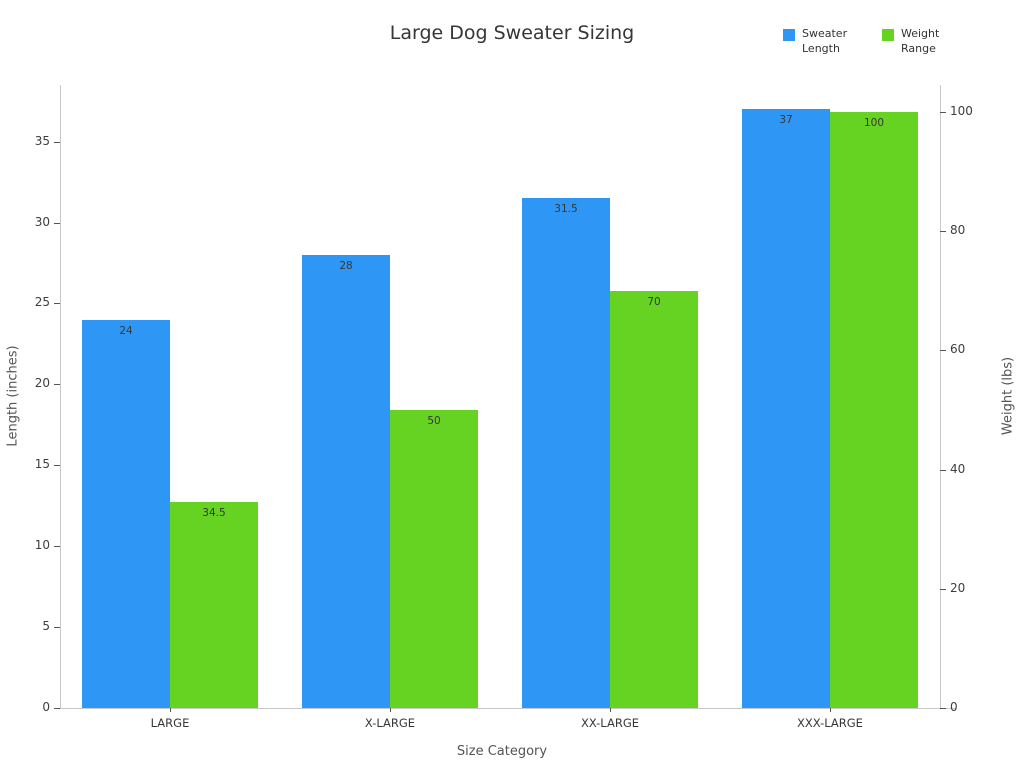 The width and height of the screenshot is (1024, 768). Describe the element at coordinates (346, 265) in the screenshot. I see `bar-value-label: 28` at that location.